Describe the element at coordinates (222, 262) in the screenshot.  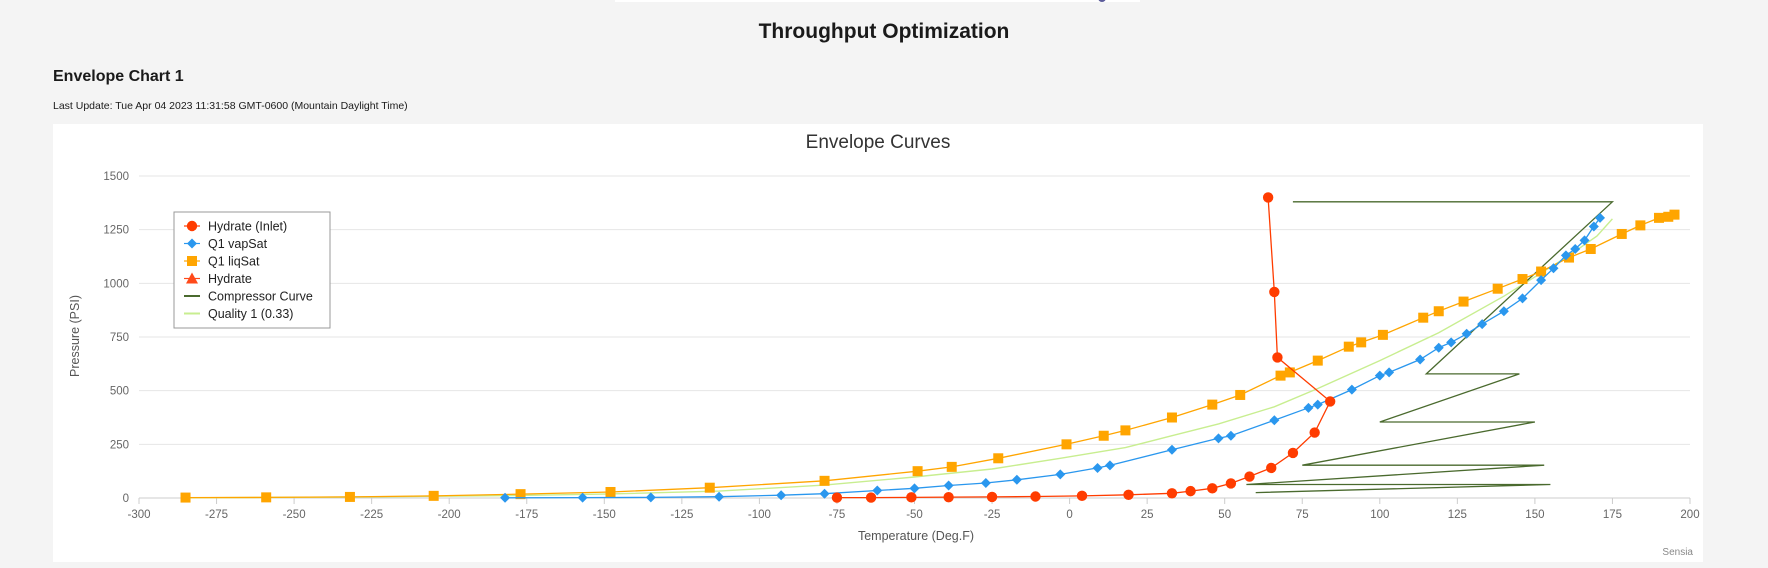
I see `legend-item-q1-liqsat: Q1 liqSat` at that location.